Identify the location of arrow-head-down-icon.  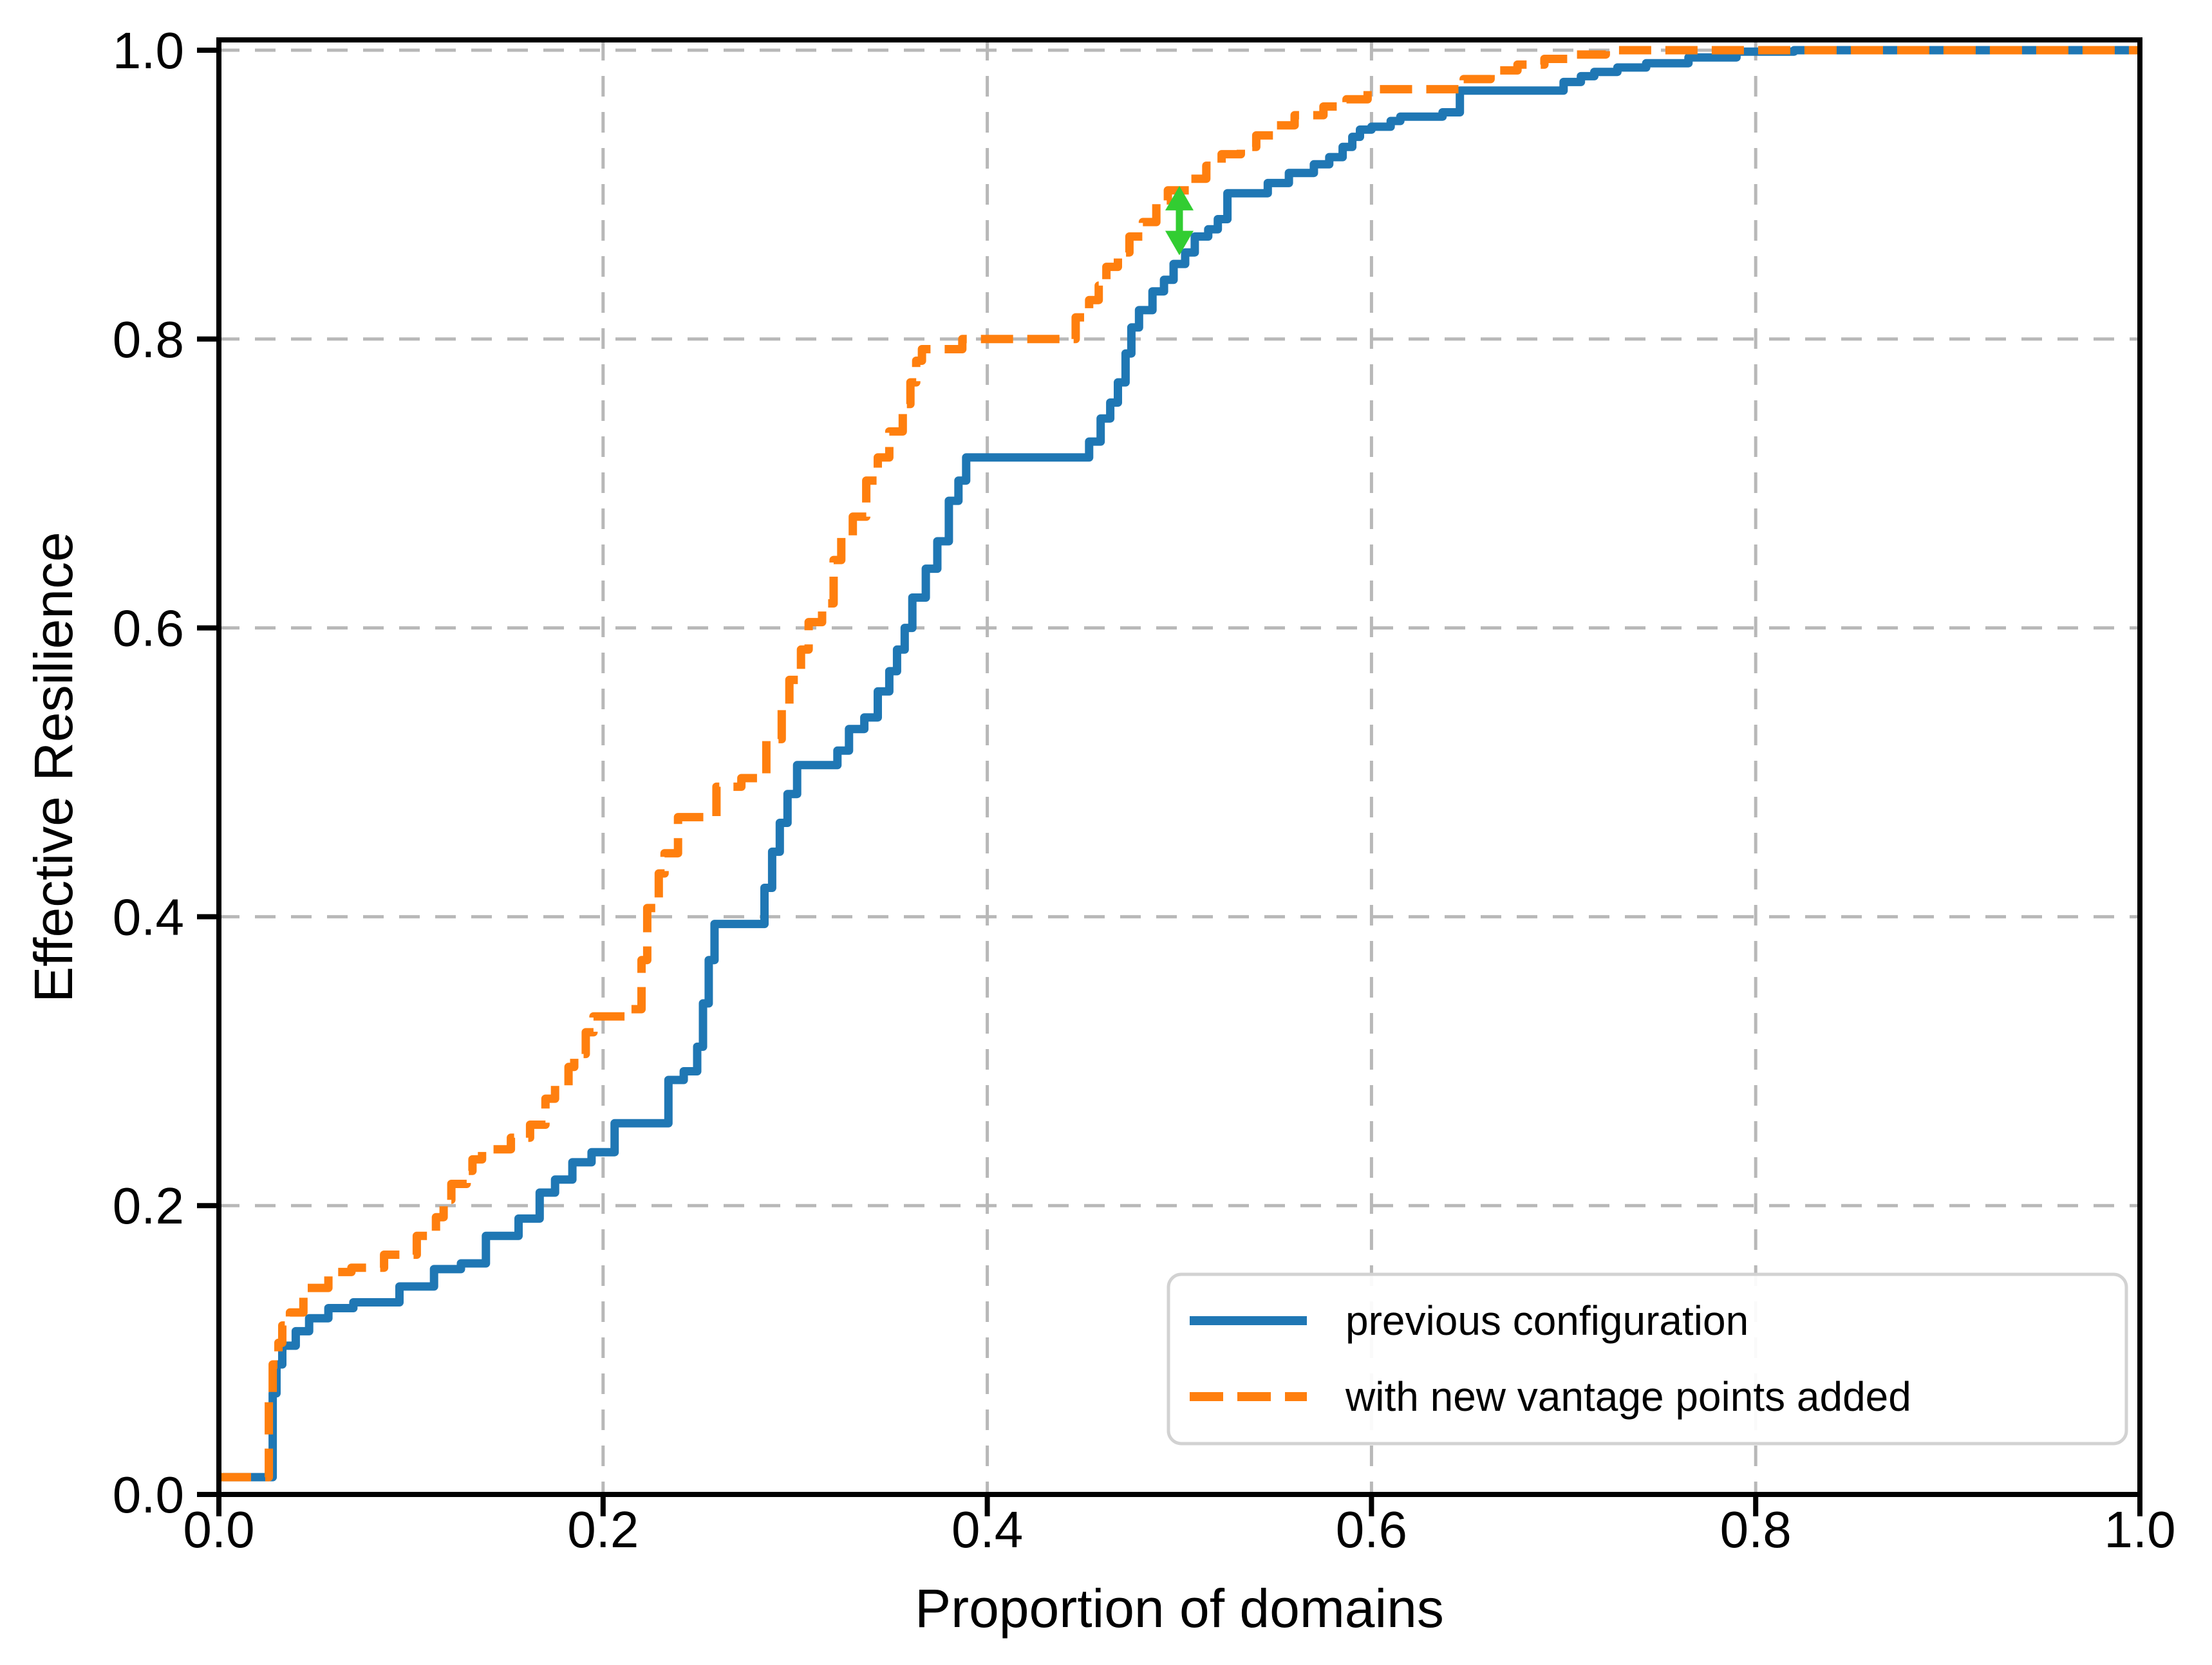
(1179, 243).